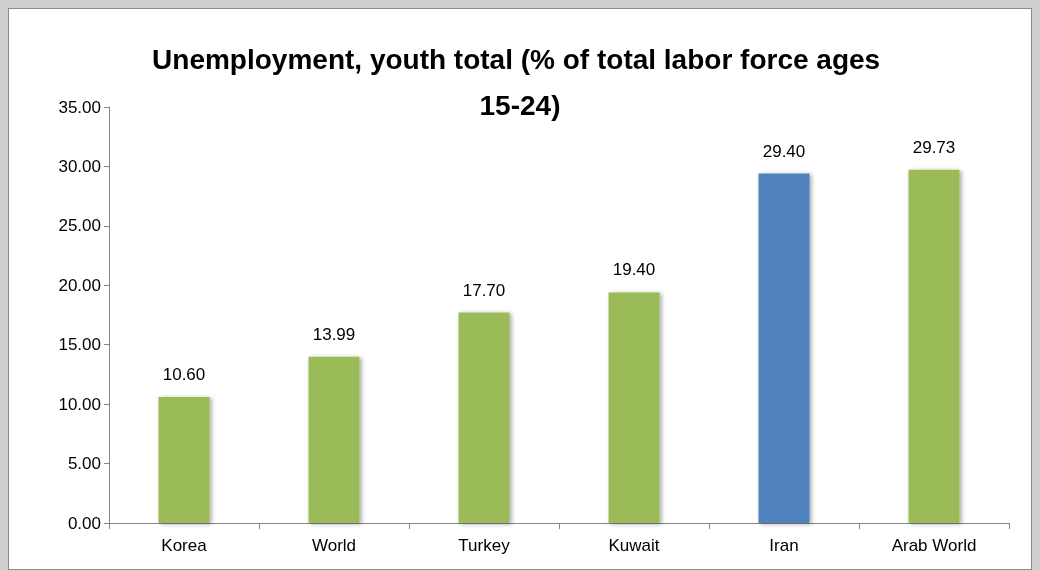 This screenshot has height=570, width=1040. What do you see at coordinates (79, 226) in the screenshot?
I see `y-tick-label: 25.00` at bounding box center [79, 226].